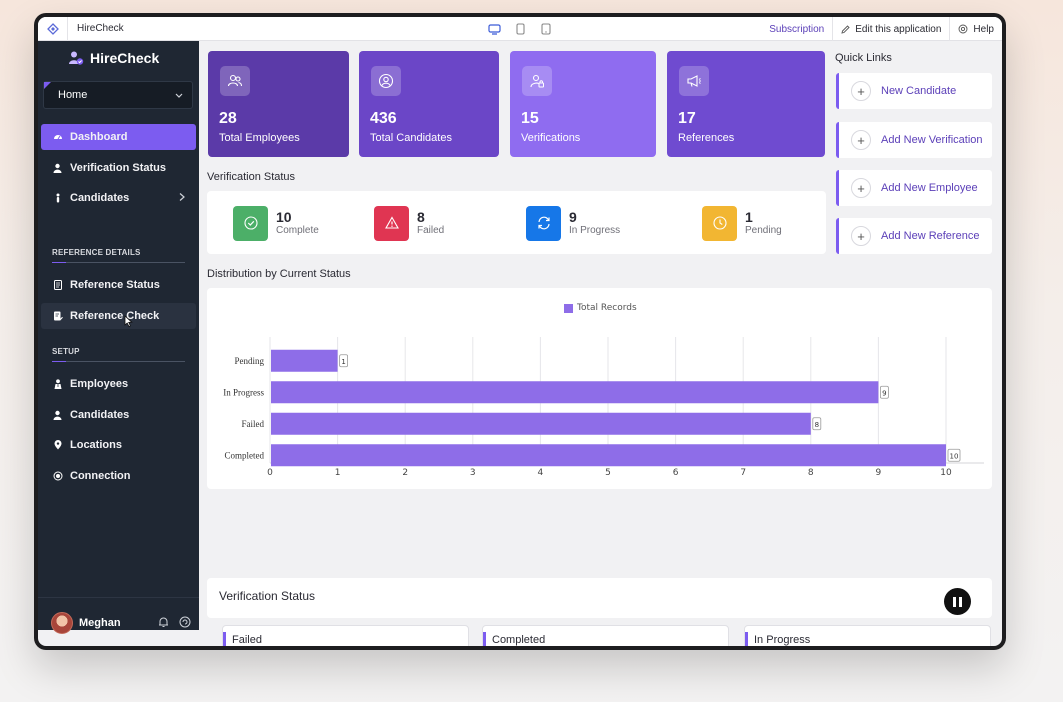 This screenshot has height=702, width=1063. What do you see at coordinates (957, 601) in the screenshot?
I see `pause-button` at bounding box center [957, 601].